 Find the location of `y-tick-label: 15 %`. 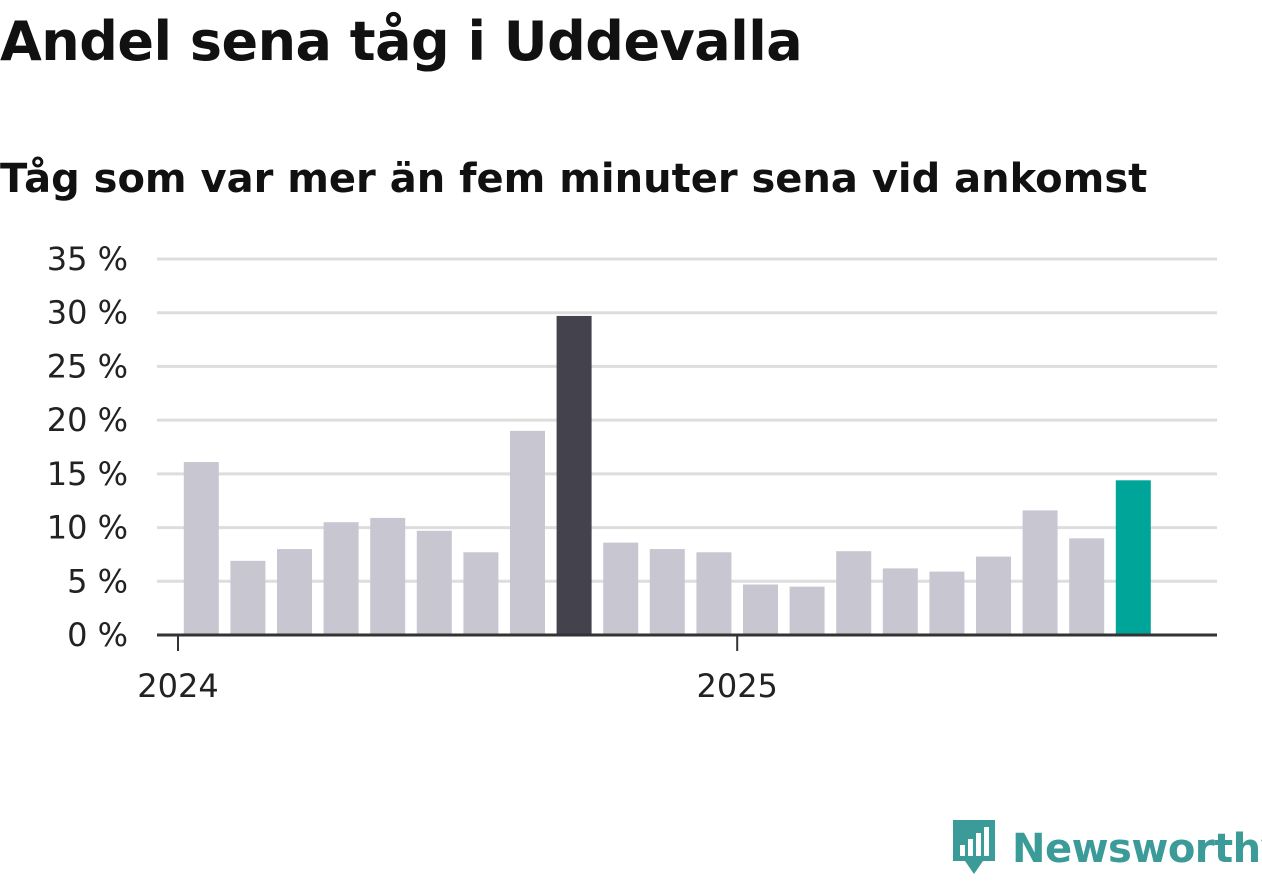

y-tick-label: 15 % is located at coordinates (87, 474).